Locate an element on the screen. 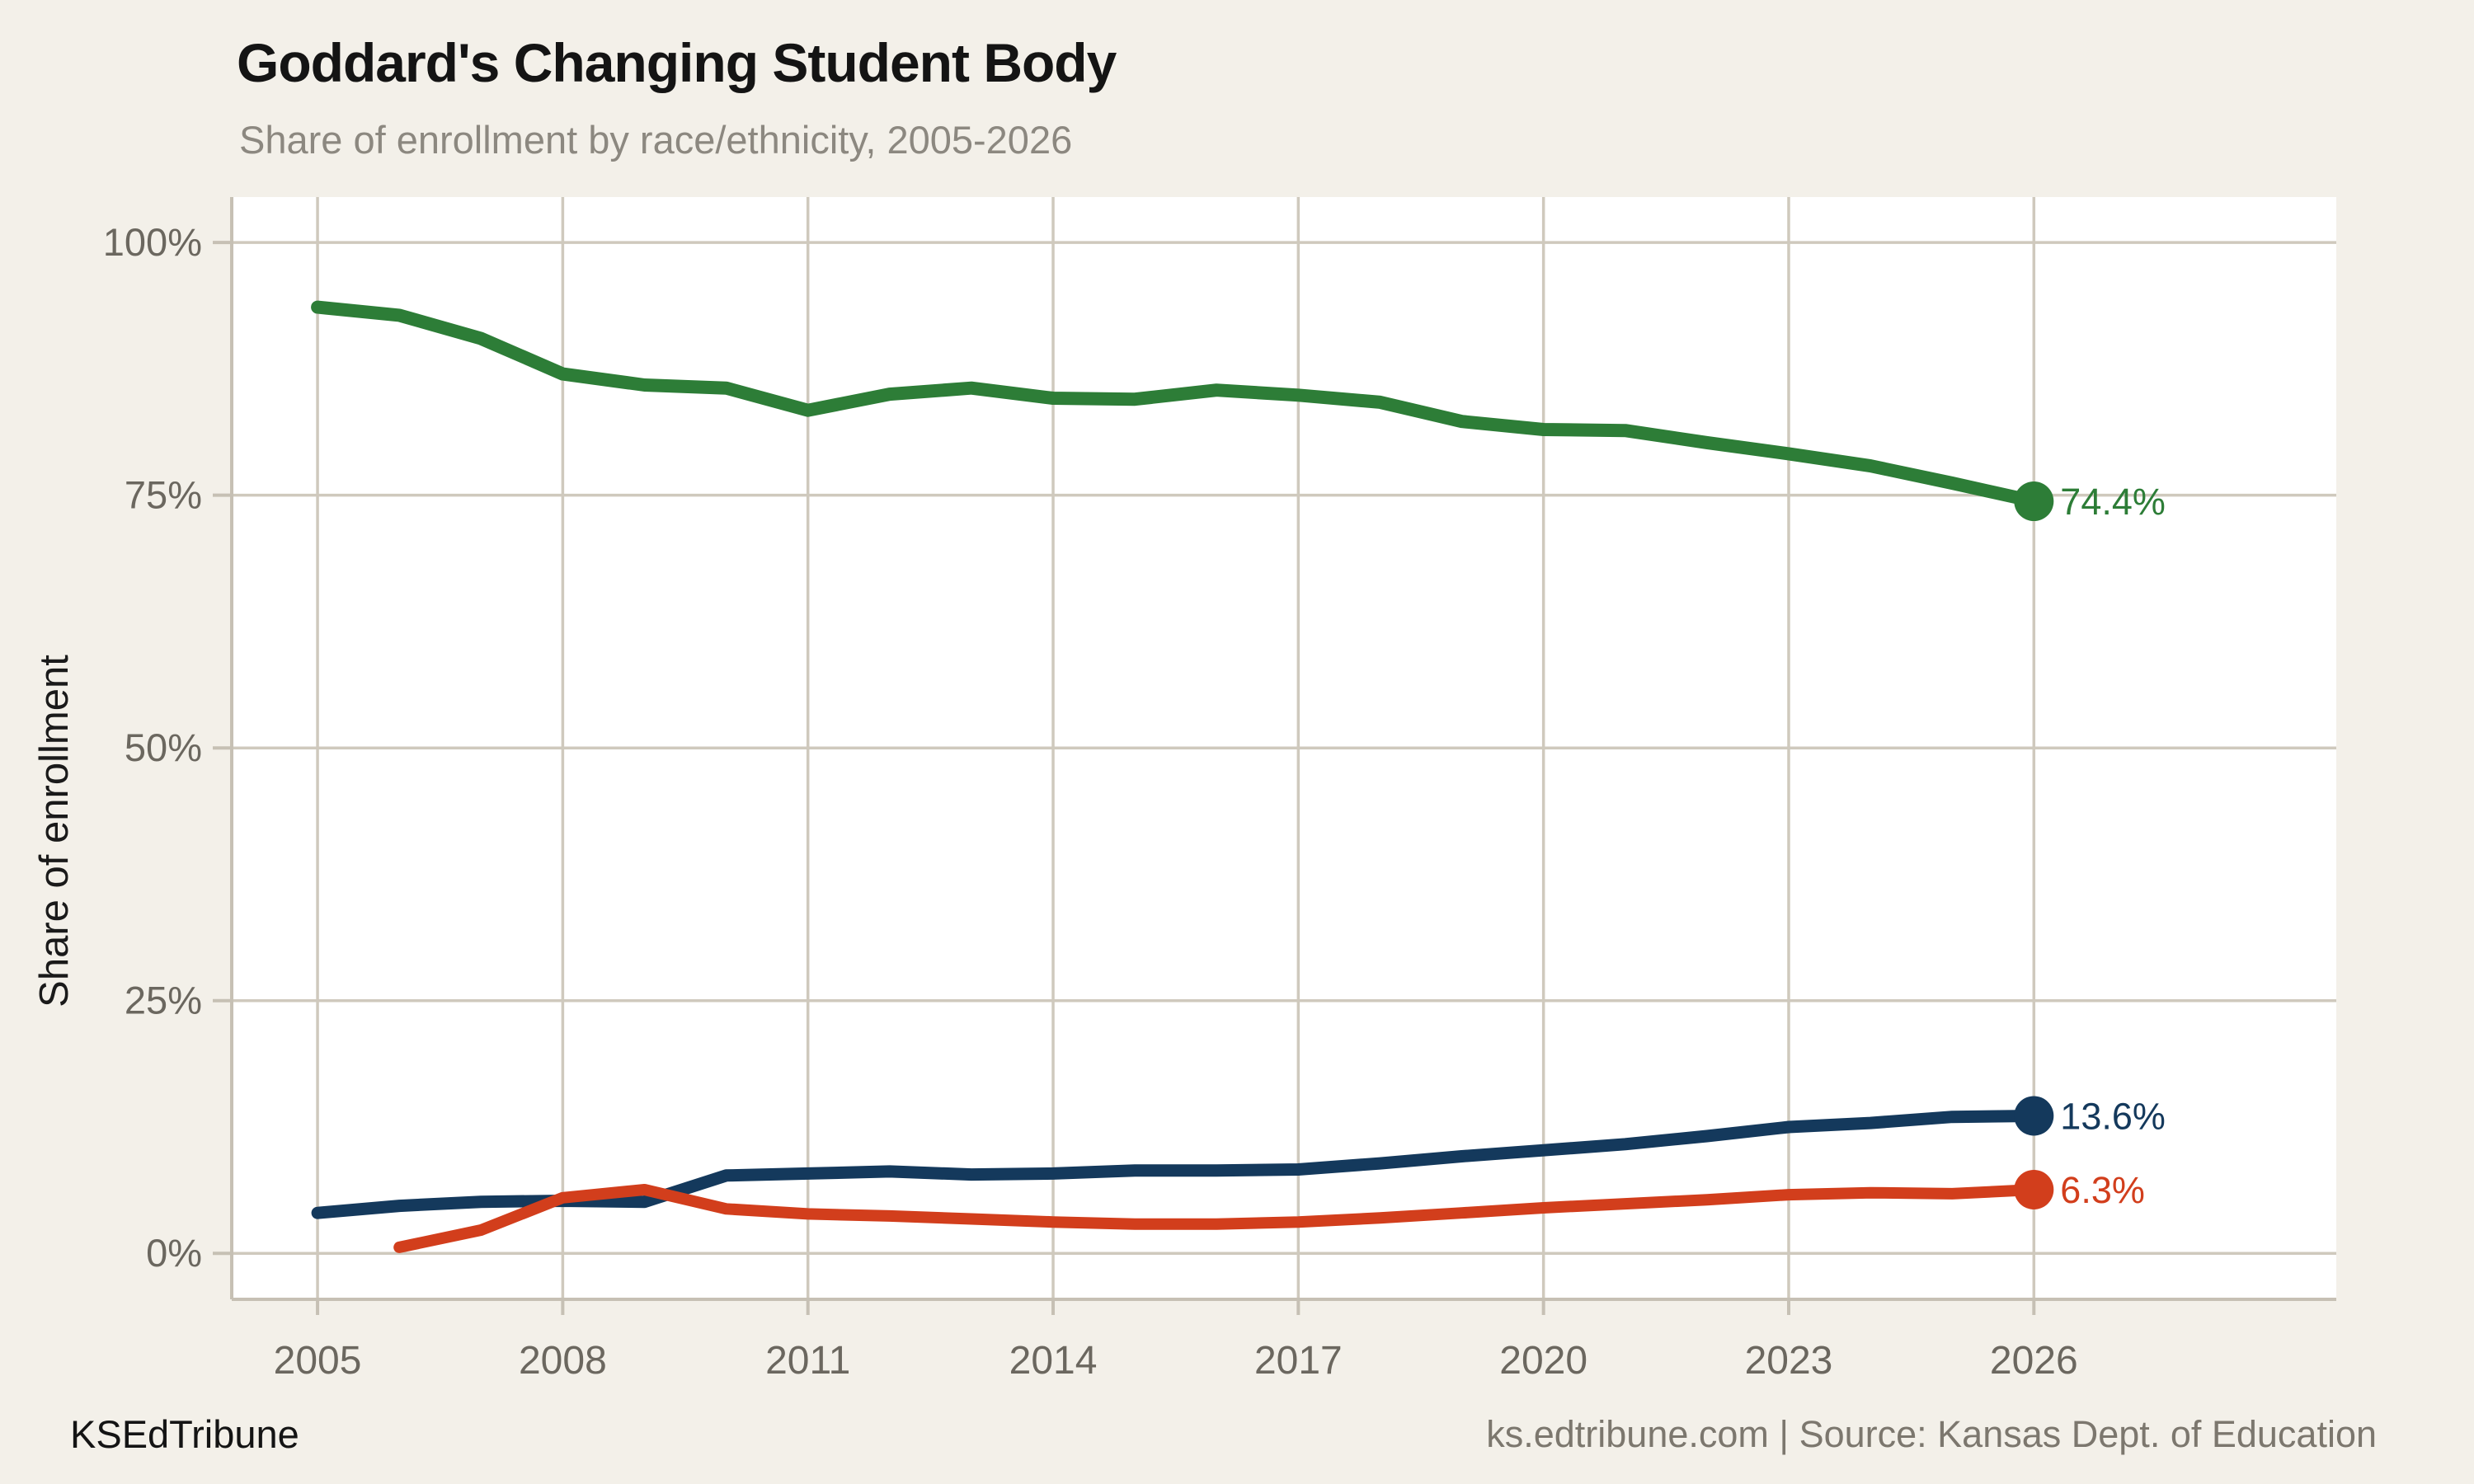 The width and height of the screenshot is (2474, 1484). y-tick-labels: 0% 25% 50% 75% 100% is located at coordinates (152, 747).